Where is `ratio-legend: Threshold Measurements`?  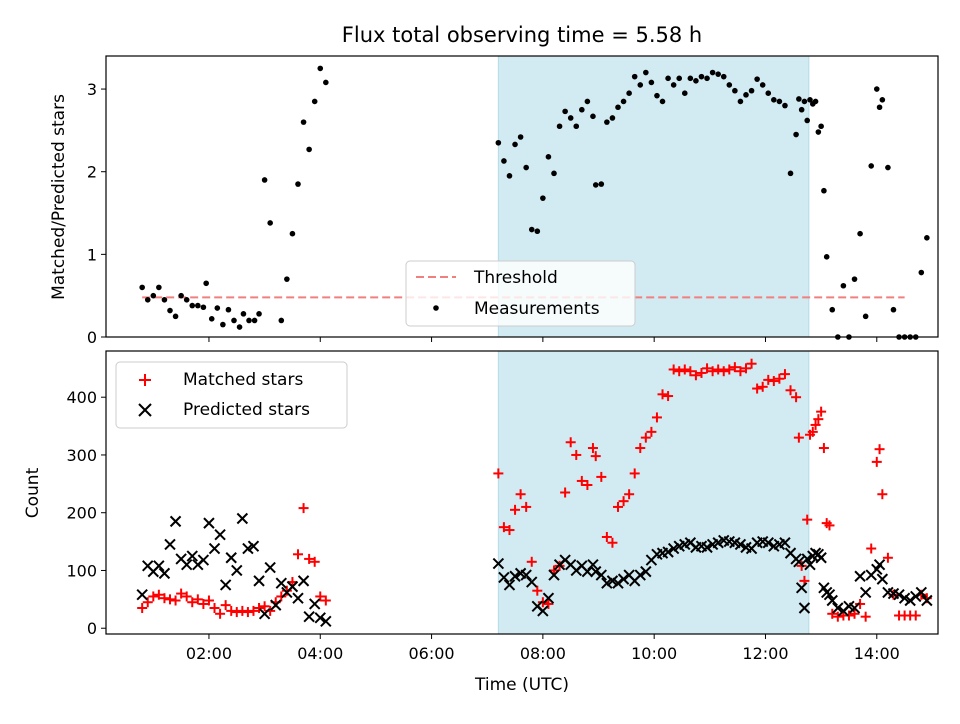
ratio-legend: Threshold Measurements is located at coordinates (520, 293).